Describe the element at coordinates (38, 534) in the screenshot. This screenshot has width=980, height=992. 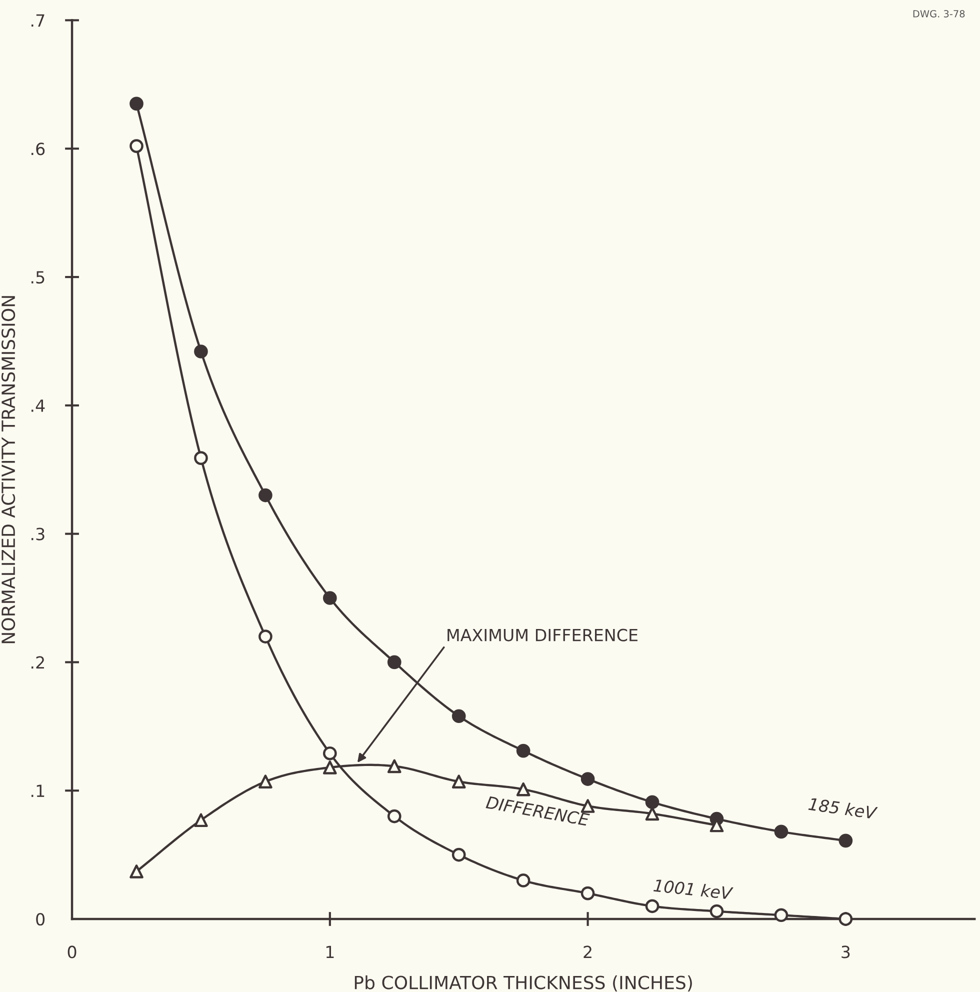
I see `y-tick-label: .3` at that location.